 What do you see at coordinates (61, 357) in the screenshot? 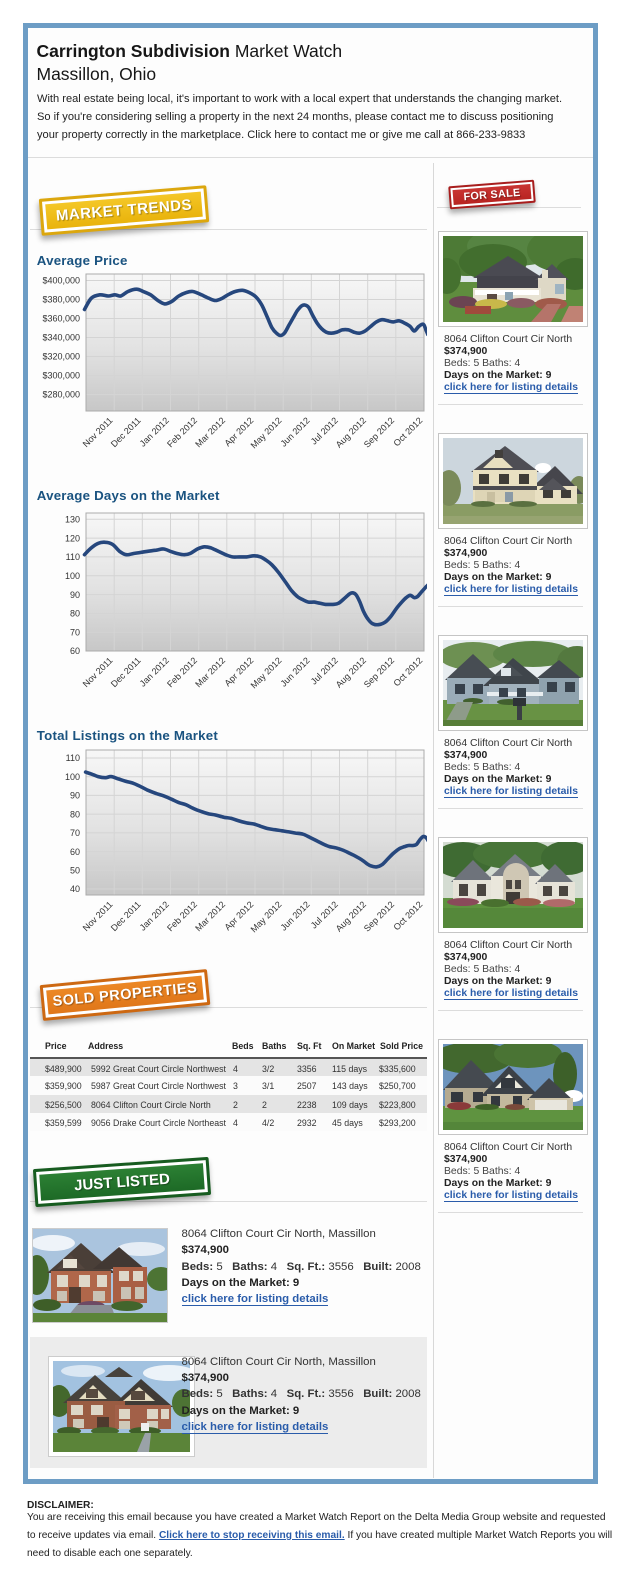
I see `svg-text: $320,000` at bounding box center [61, 357].